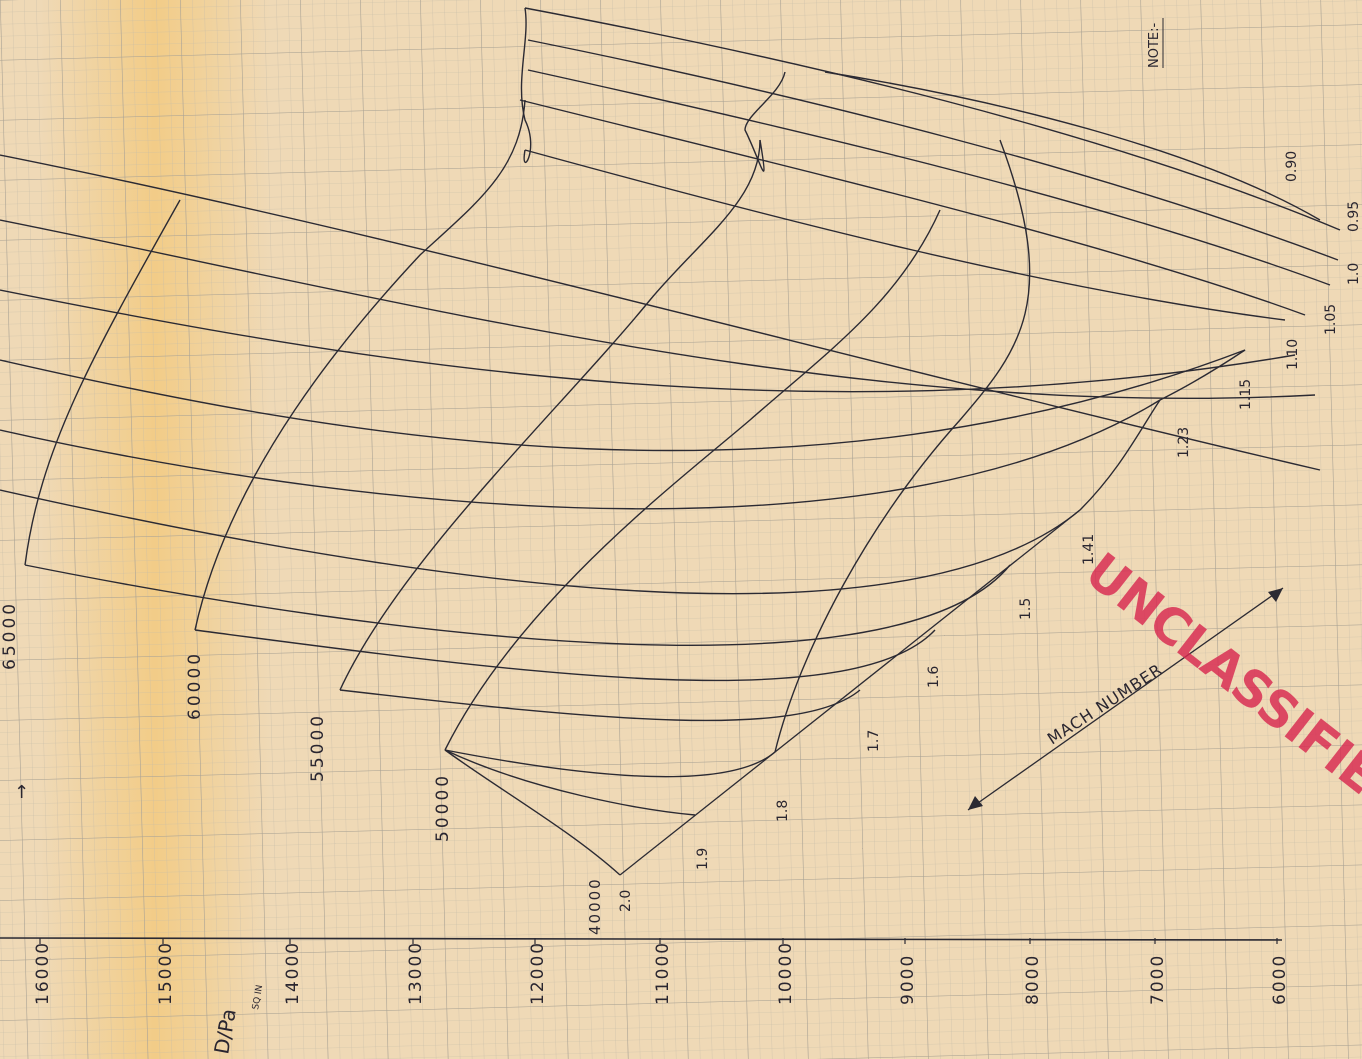 The width and height of the screenshot is (1362, 1059). Describe the element at coordinates (874, 741) in the screenshot. I see `mach-label-1-7: 1.7` at that location.